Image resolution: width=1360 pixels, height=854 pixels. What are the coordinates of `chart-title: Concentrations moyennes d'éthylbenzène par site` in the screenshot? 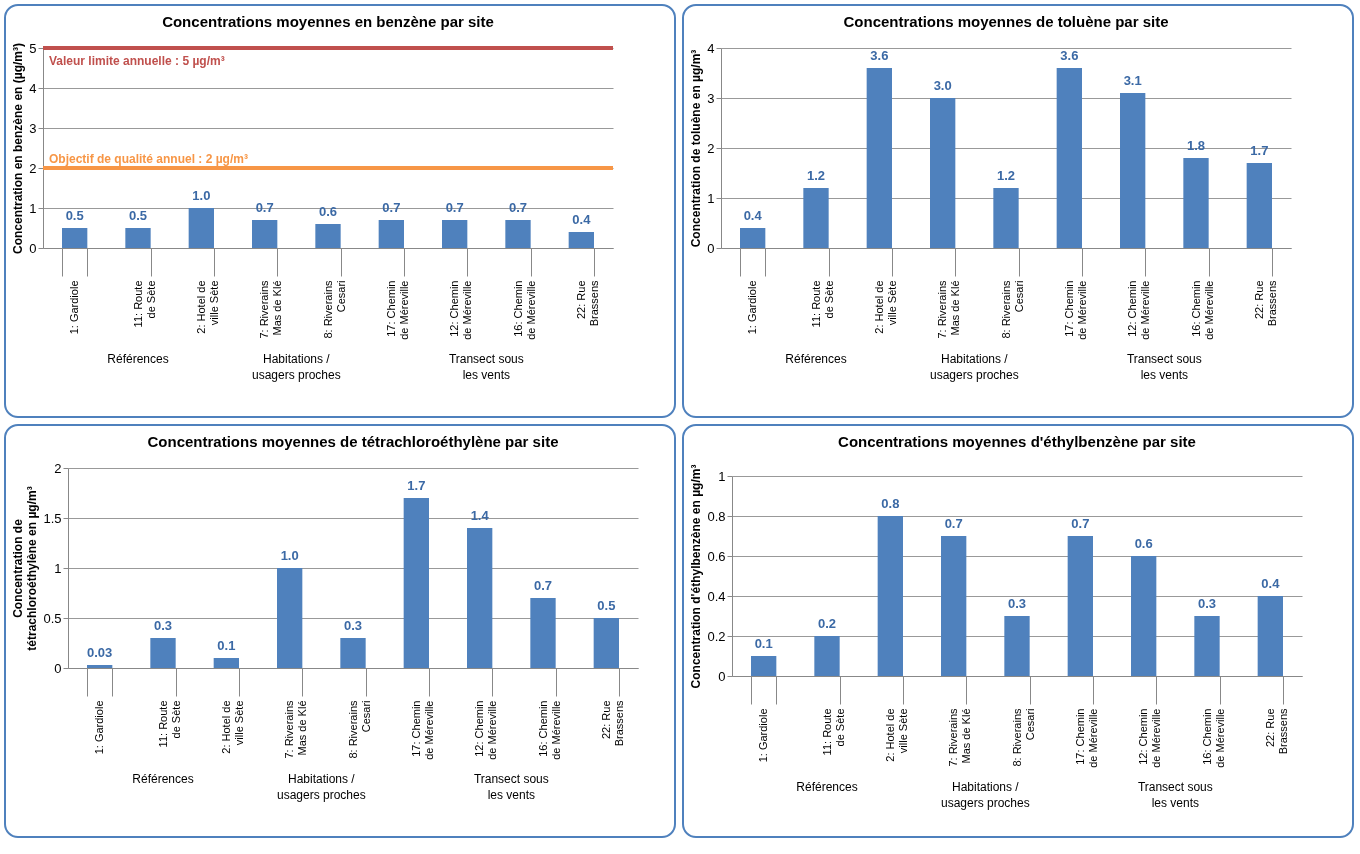 It's located at (1017, 442).